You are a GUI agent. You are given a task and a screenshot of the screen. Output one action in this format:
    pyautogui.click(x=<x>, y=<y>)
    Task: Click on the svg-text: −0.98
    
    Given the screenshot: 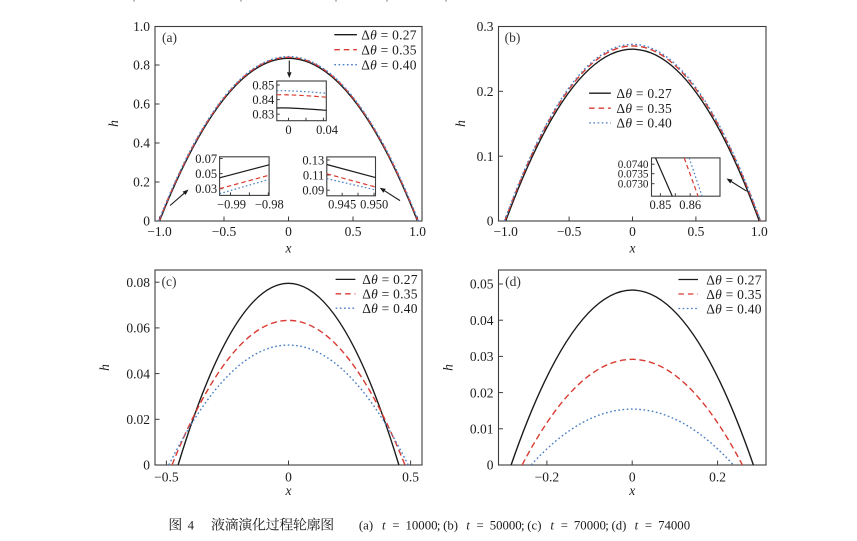 What is the action you would take?
    pyautogui.click(x=269, y=205)
    